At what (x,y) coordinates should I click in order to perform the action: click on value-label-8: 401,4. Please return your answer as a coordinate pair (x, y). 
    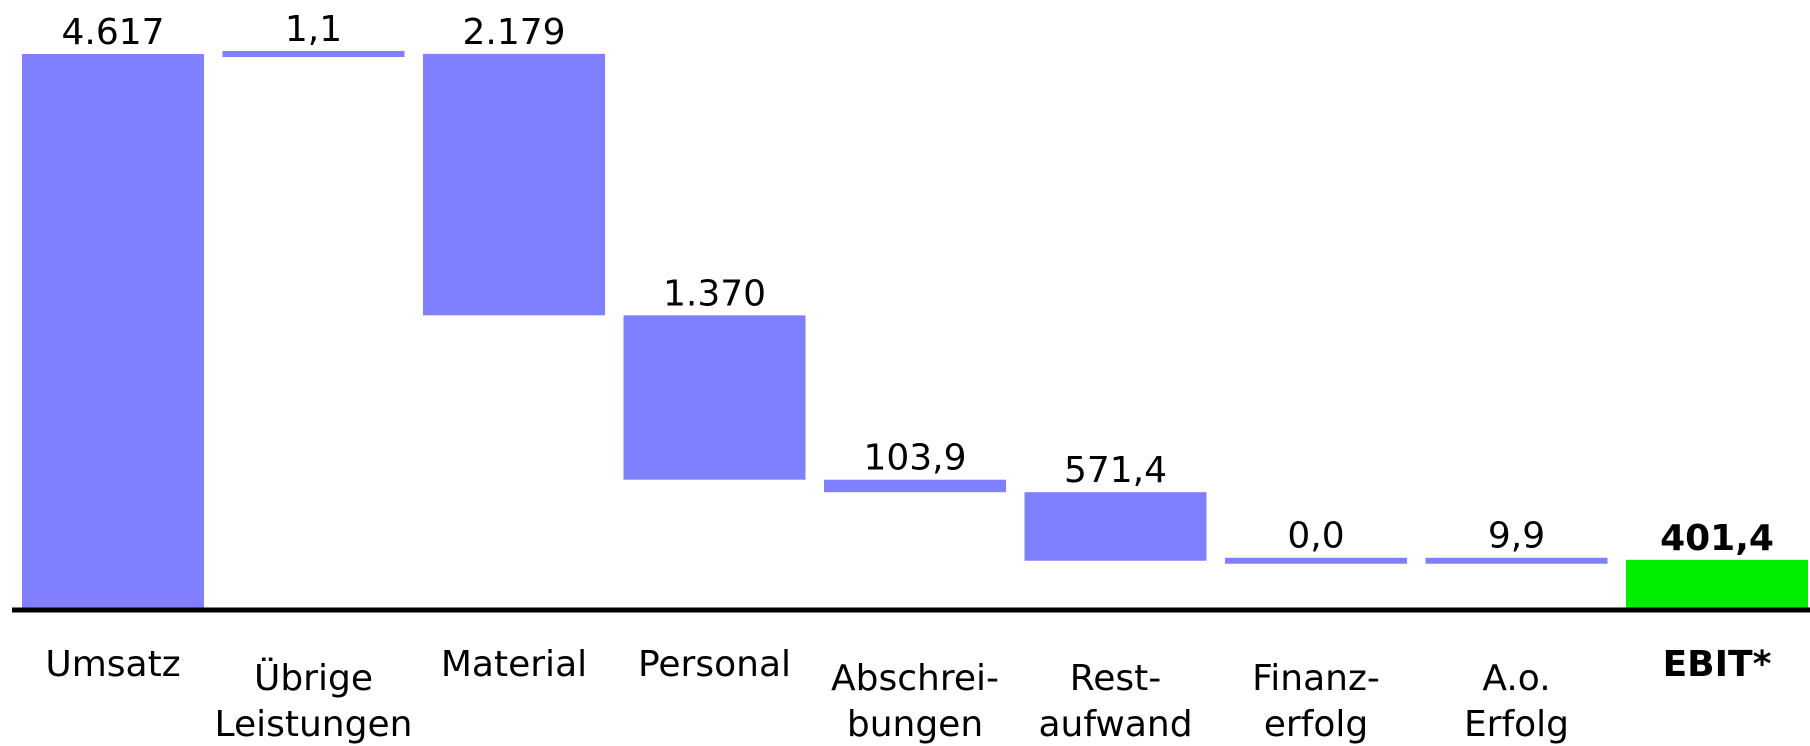
    Looking at the image, I should click on (1717, 538).